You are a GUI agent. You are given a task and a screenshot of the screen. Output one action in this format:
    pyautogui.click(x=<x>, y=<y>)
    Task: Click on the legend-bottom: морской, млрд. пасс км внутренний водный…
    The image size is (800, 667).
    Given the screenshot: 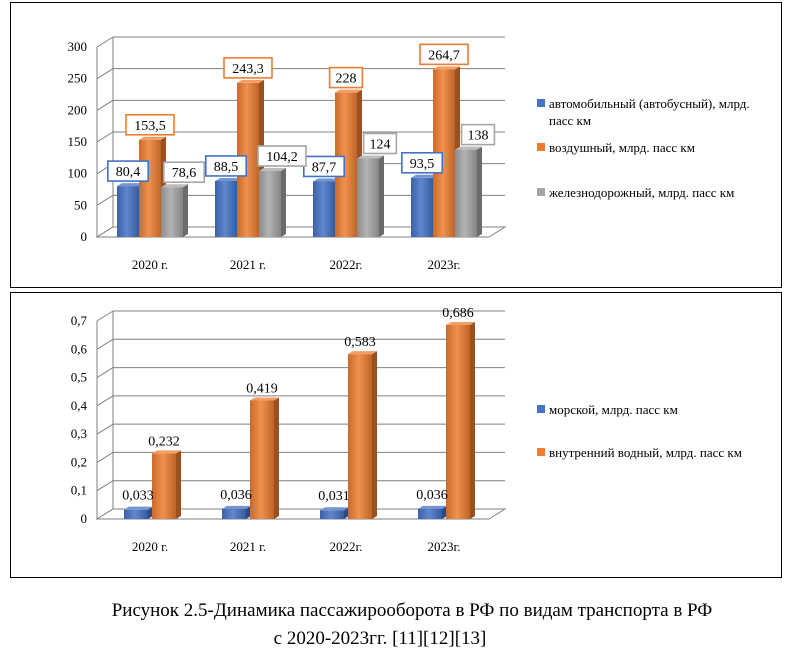 What is the action you would take?
    pyautogui.click(x=652, y=435)
    